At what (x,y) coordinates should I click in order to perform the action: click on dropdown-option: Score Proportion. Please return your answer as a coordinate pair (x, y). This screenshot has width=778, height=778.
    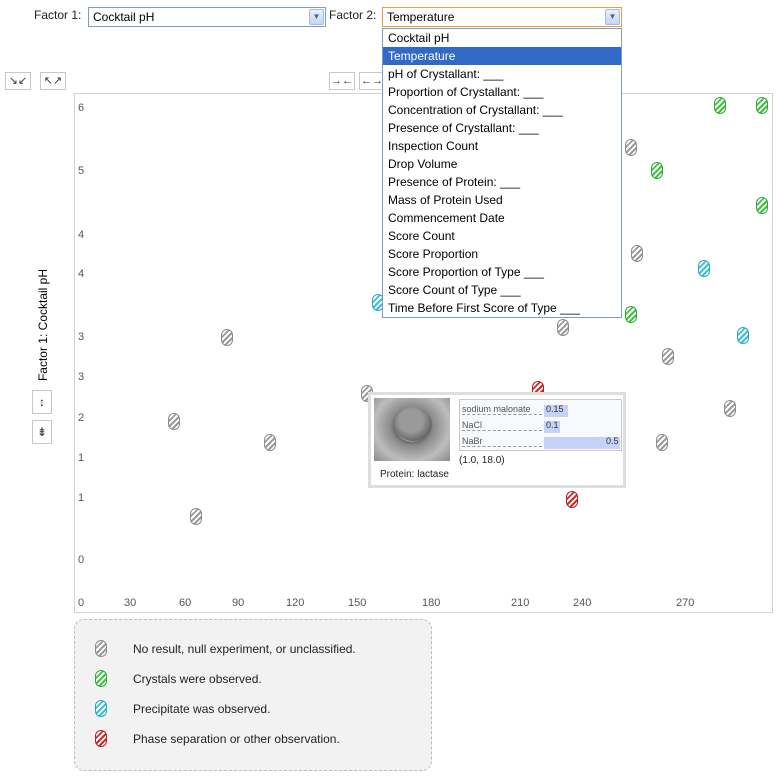
    Looking at the image, I should click on (433, 254).